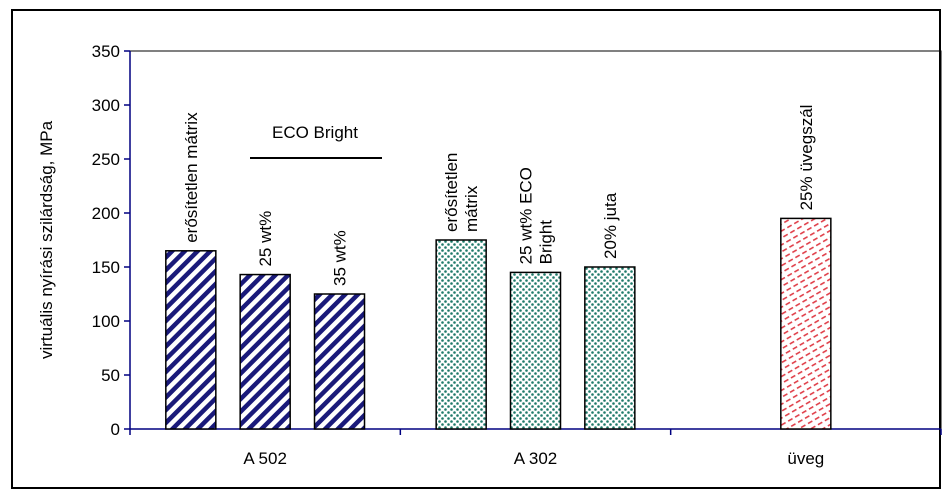 This screenshot has width=951, height=502. Describe the element at coordinates (111, 240) in the screenshot. I see `y-axis: 0 50 100 150 200 250 300 350` at that location.